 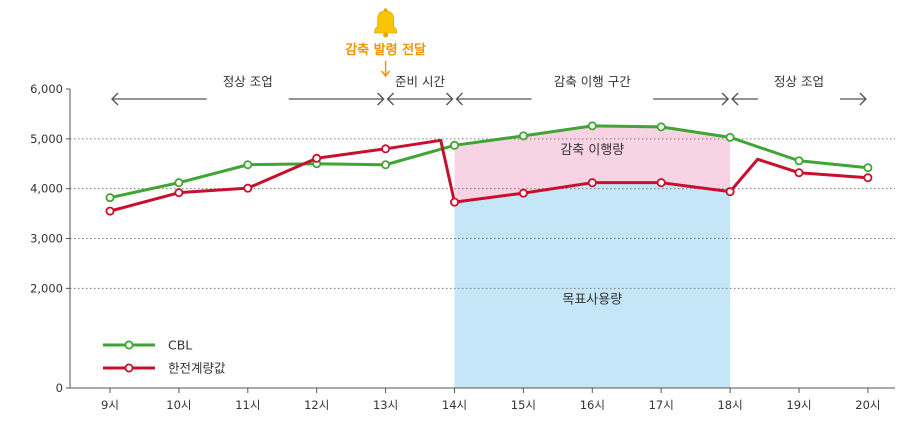 What do you see at coordinates (164, 357) in the screenshot?
I see `legend: CBL 한전계량값` at bounding box center [164, 357].